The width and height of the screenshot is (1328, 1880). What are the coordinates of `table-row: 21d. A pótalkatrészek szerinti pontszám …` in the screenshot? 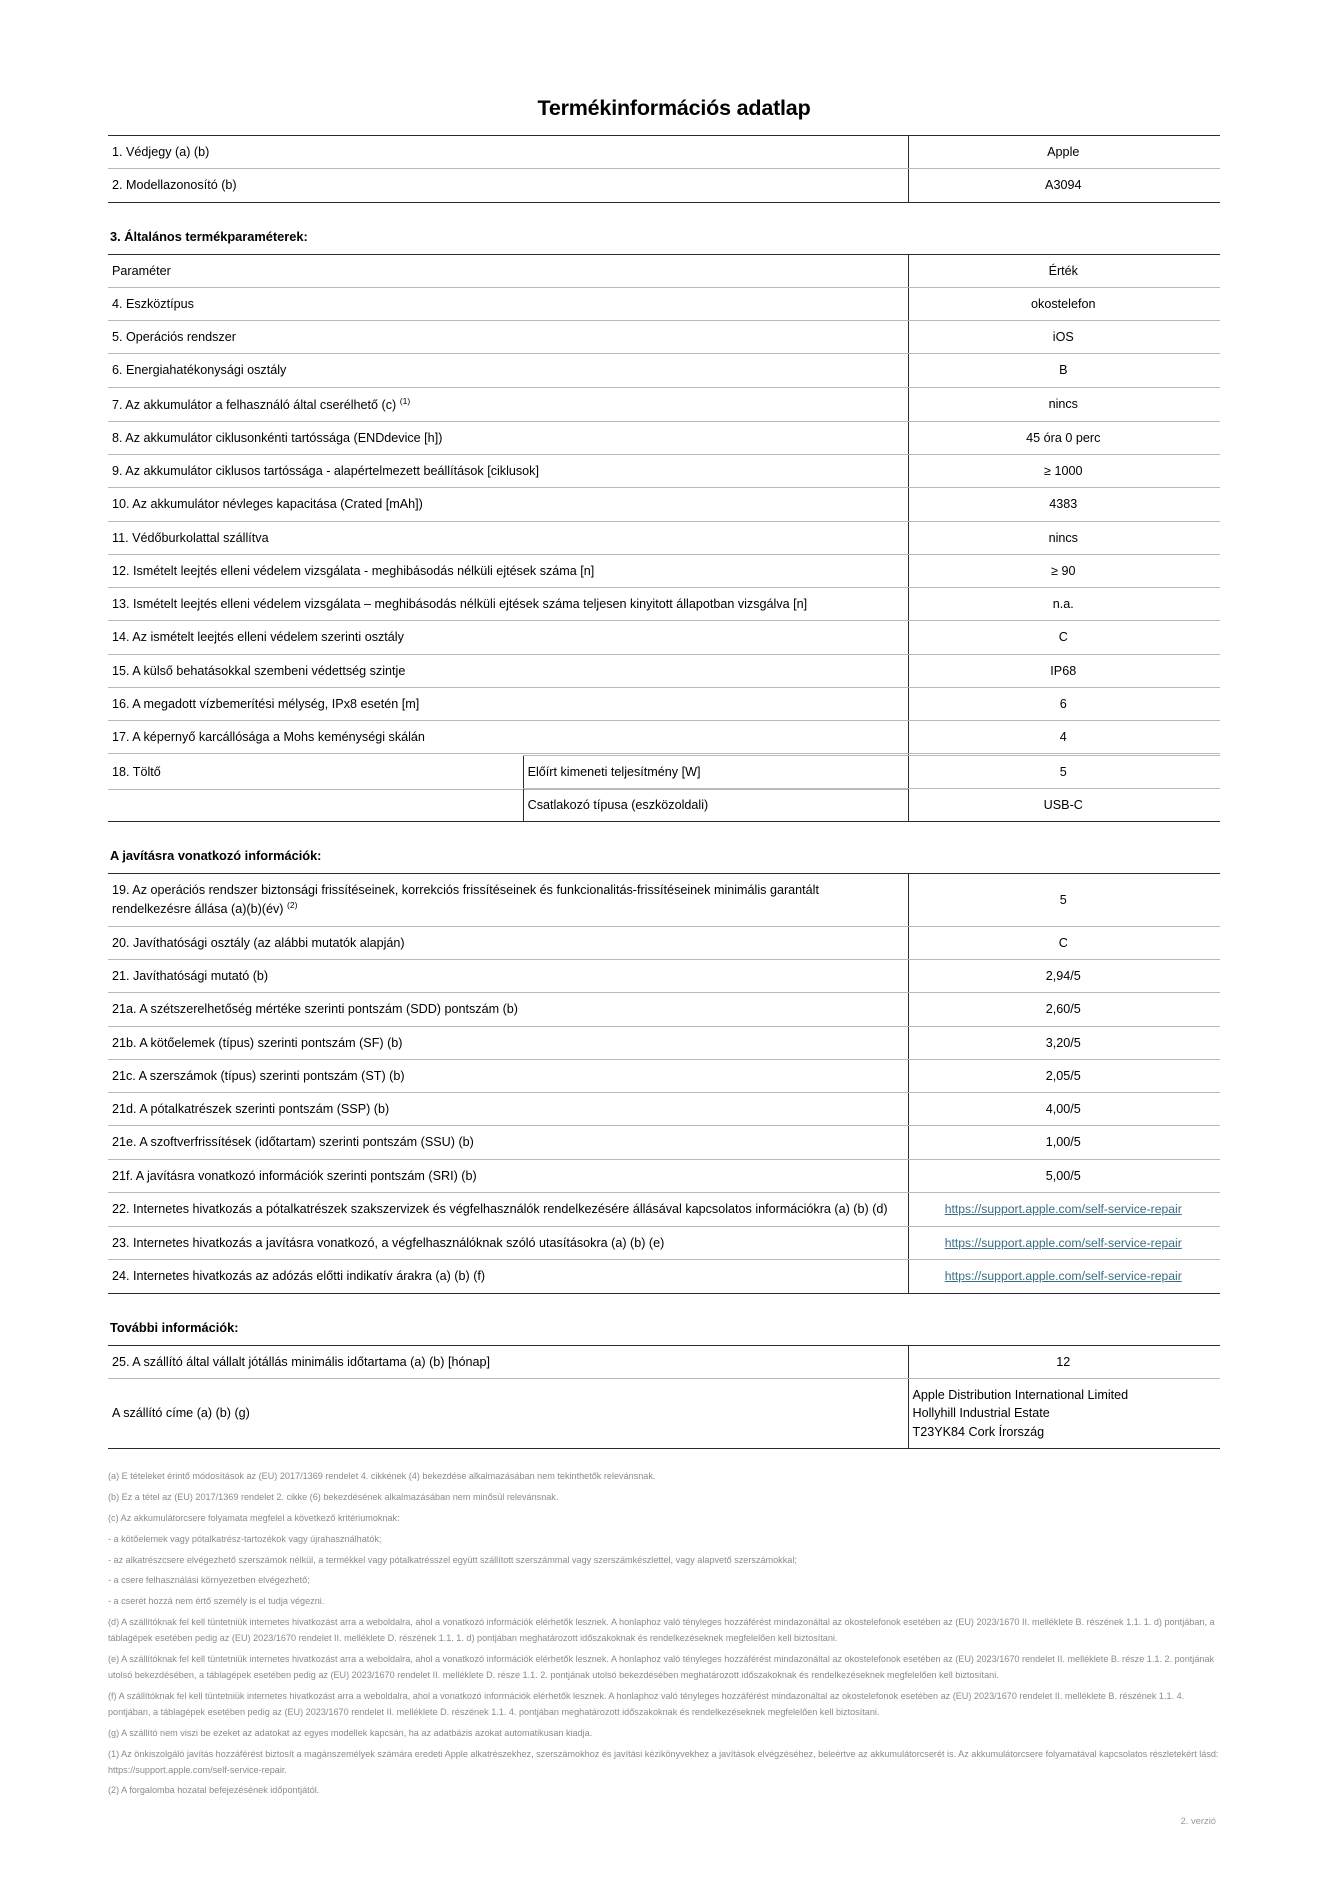 It's located at (664, 1109).